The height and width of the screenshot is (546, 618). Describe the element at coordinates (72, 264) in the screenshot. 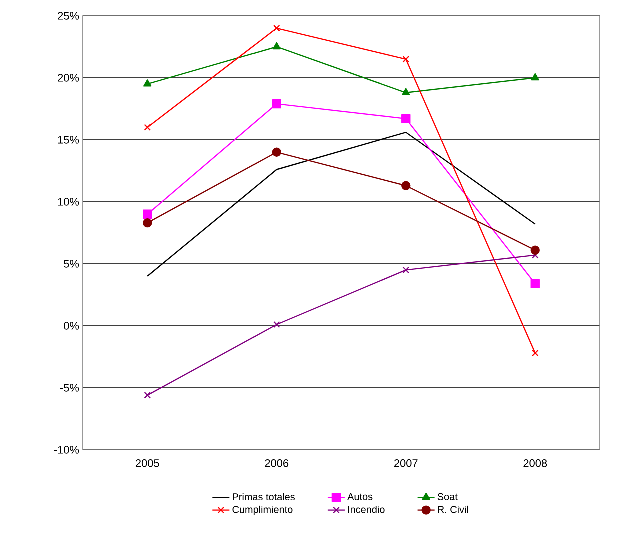

I see `y-tick-label: 5%` at that location.